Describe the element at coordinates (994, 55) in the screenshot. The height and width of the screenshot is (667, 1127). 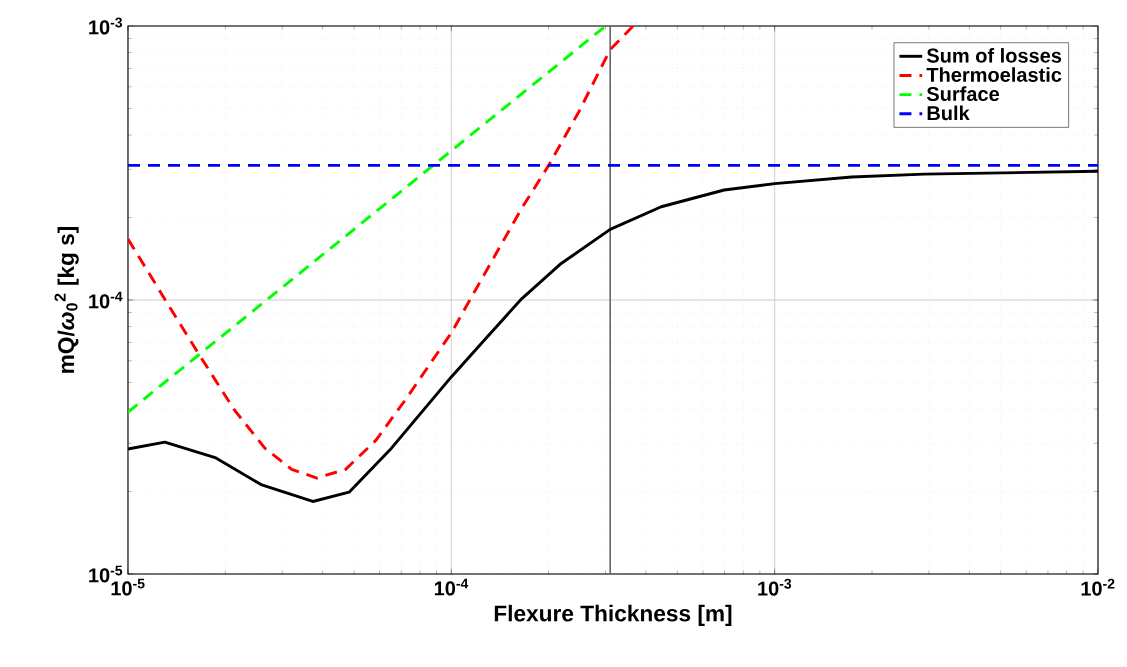
I see `legend-label: Sum of losses` at that location.